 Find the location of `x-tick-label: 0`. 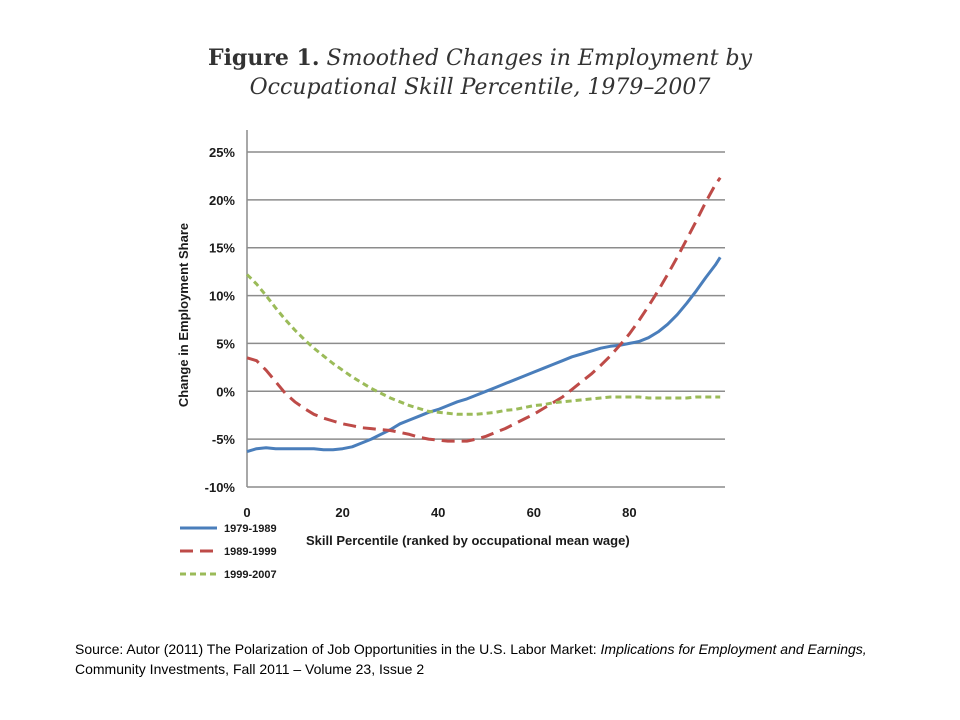

x-tick-label: 0 is located at coordinates (246, 512).